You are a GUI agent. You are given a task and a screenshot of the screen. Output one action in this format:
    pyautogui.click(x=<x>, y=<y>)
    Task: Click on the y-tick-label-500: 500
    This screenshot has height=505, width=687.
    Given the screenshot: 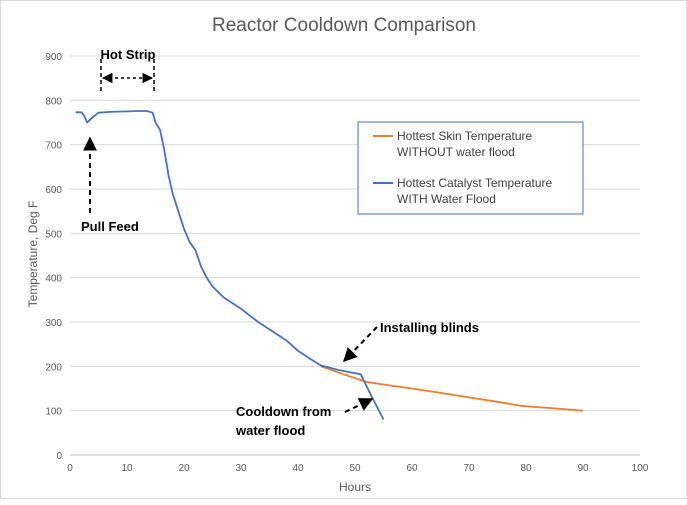 What is the action you would take?
    pyautogui.click(x=53, y=234)
    